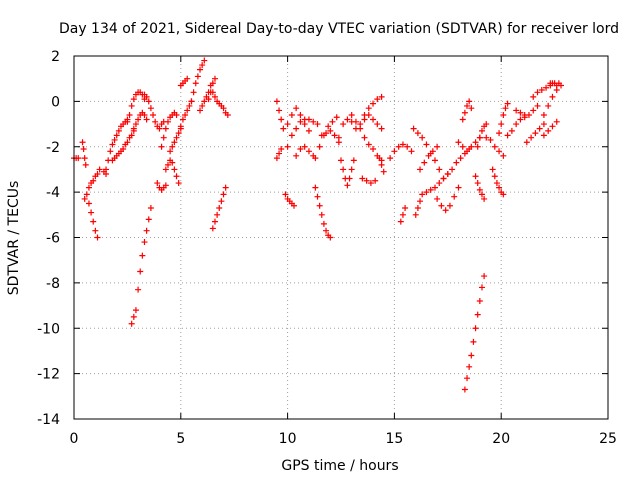 Image resolution: width=640 pixels, height=480 pixels. I want to click on y-tick-label: 2, so click(55, 57).